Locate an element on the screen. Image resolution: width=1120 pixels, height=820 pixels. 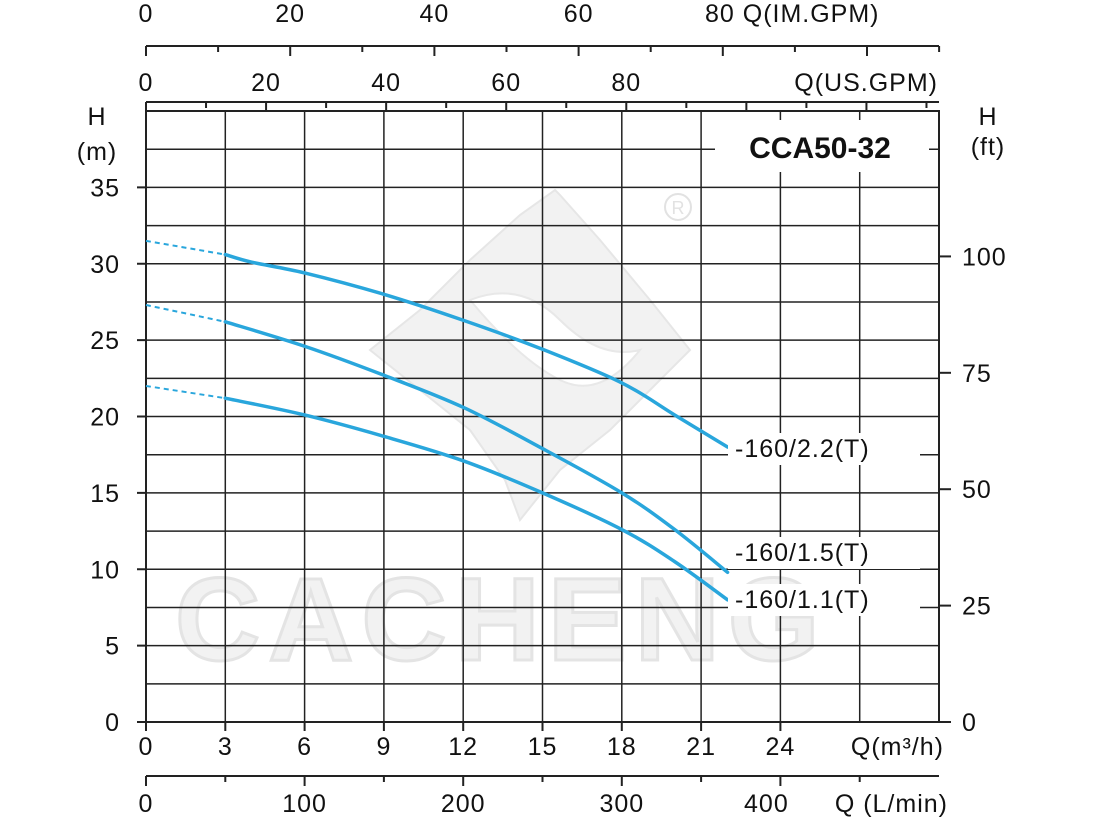
model-title: CCA50-32 is located at coordinates (820, 148).